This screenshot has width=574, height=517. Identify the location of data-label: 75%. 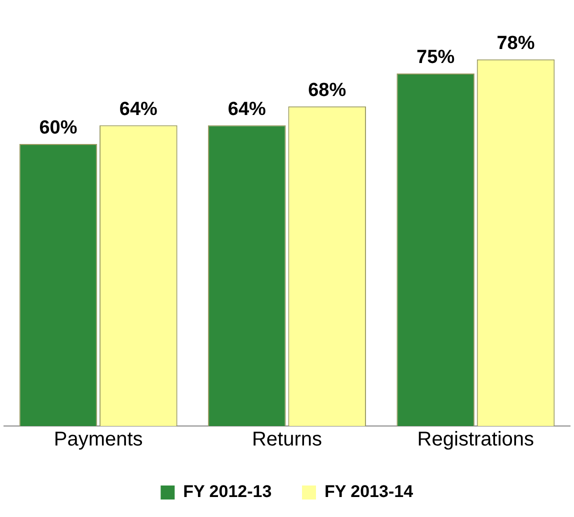
(435, 57).